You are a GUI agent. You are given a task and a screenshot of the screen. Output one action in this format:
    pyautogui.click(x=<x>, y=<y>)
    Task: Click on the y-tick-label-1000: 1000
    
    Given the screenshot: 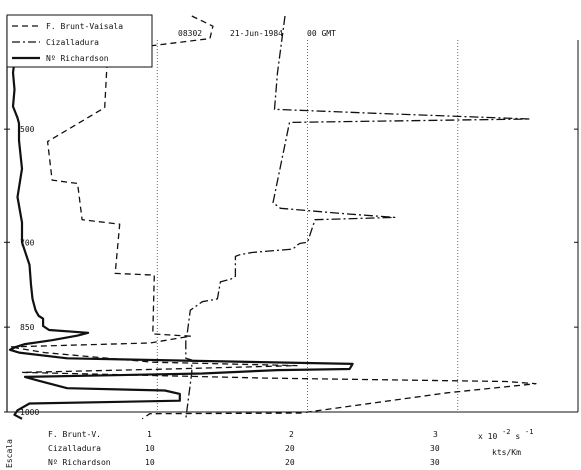 What is the action you would take?
    pyautogui.click(x=29, y=412)
    